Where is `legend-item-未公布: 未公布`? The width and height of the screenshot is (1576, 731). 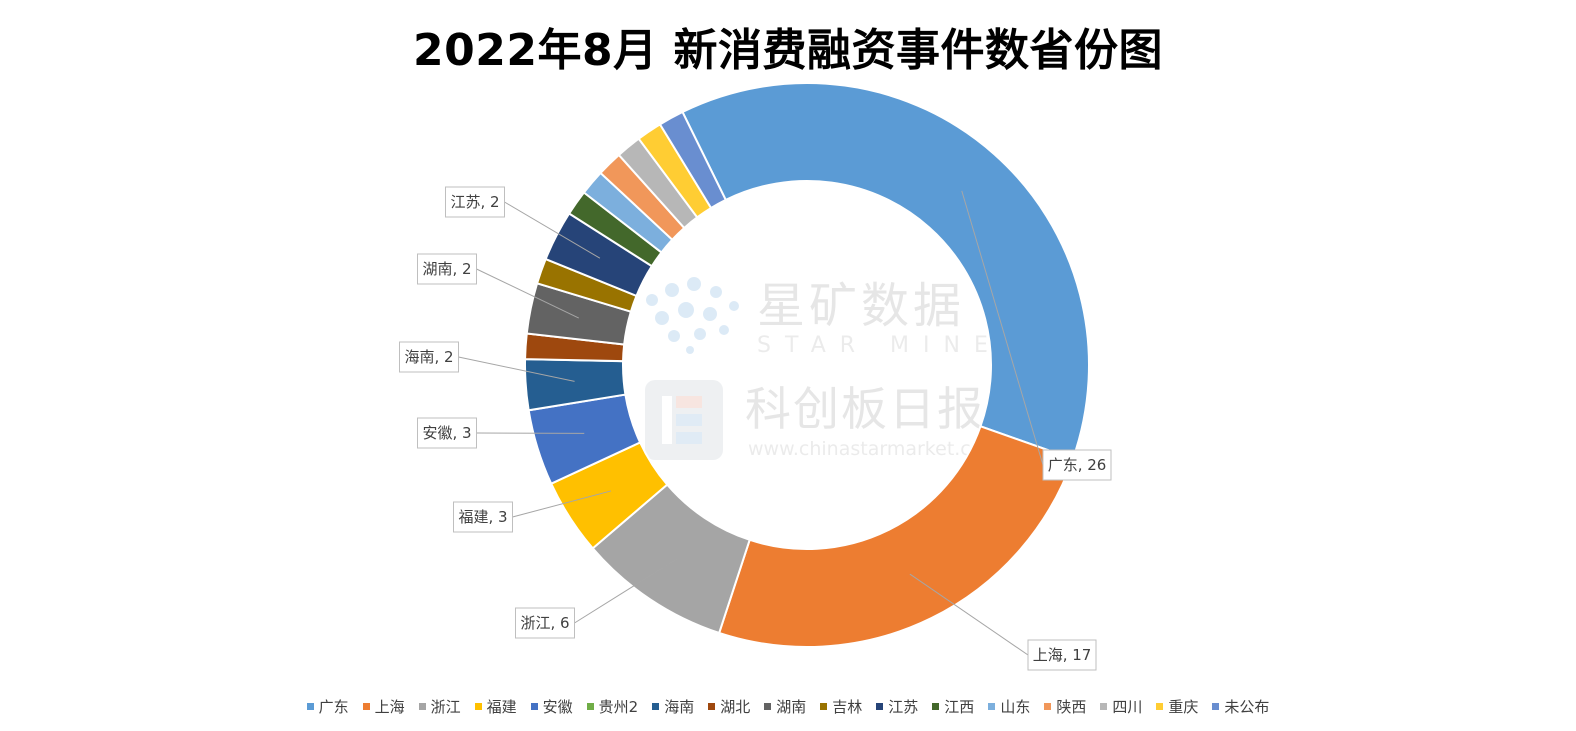
legend-item-未公布: 未公布 is located at coordinates (1240, 706).